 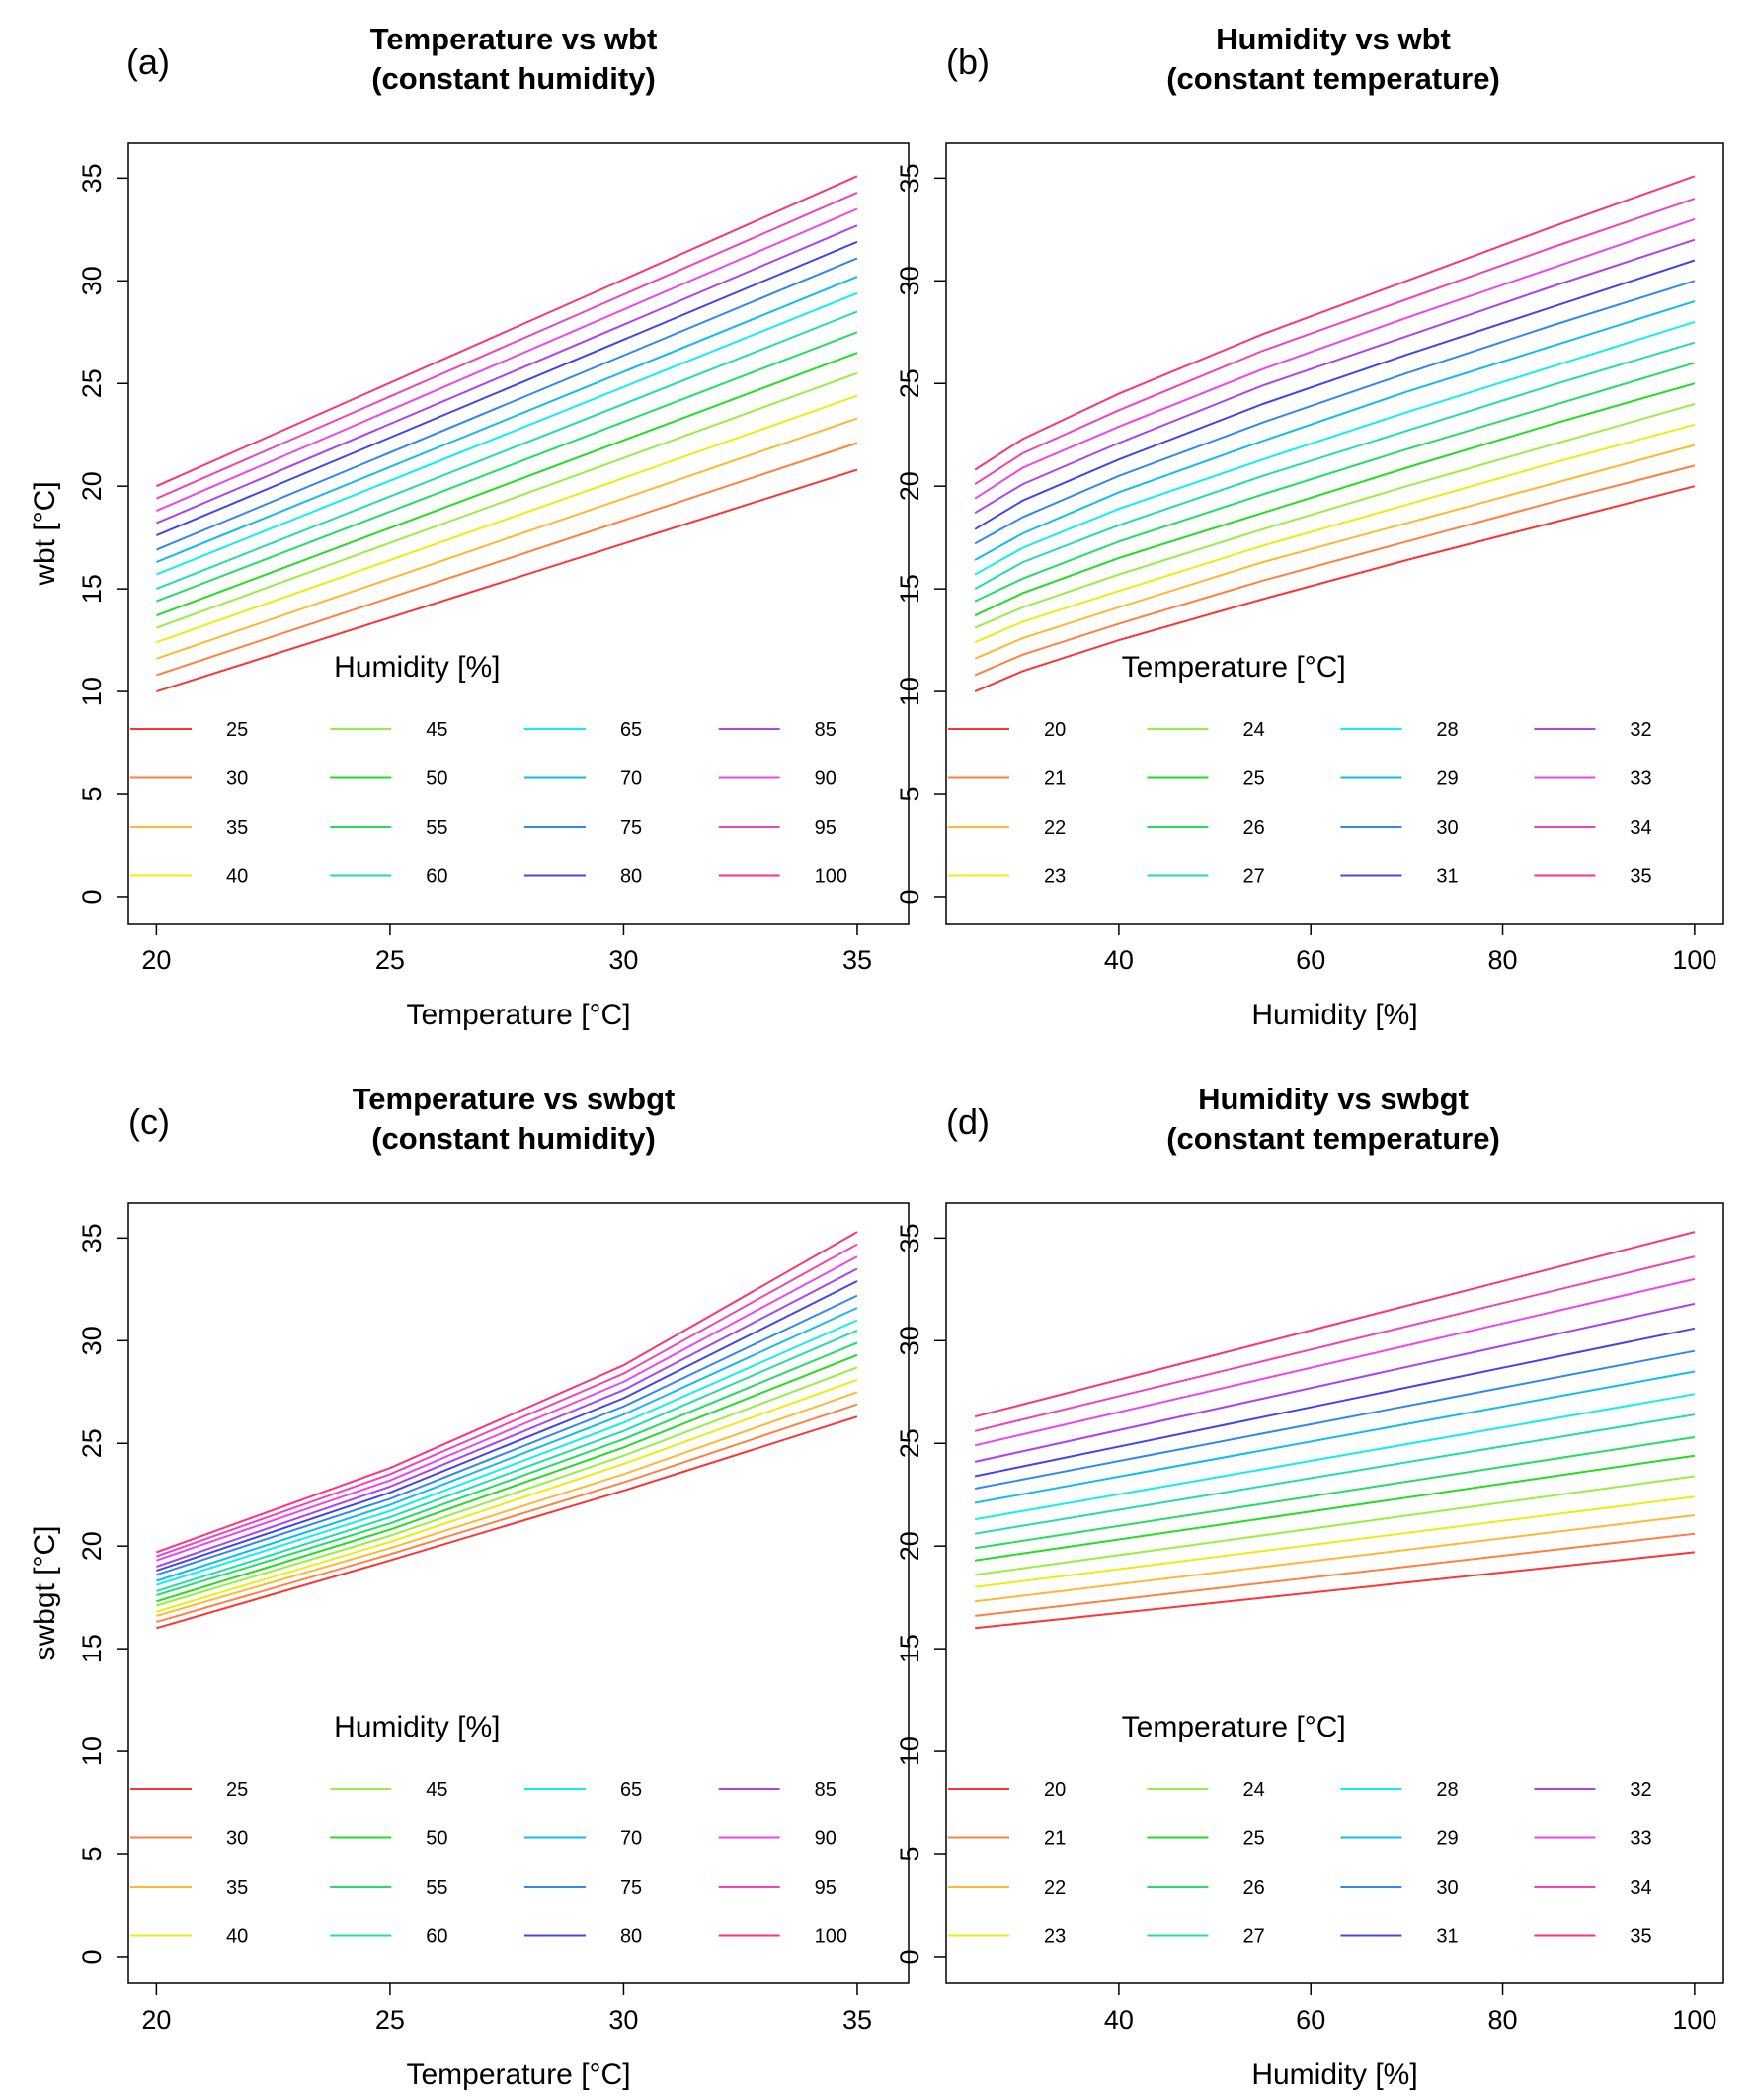 What do you see at coordinates (826, 828) in the screenshot?
I see `legend-label-95: 95` at bounding box center [826, 828].